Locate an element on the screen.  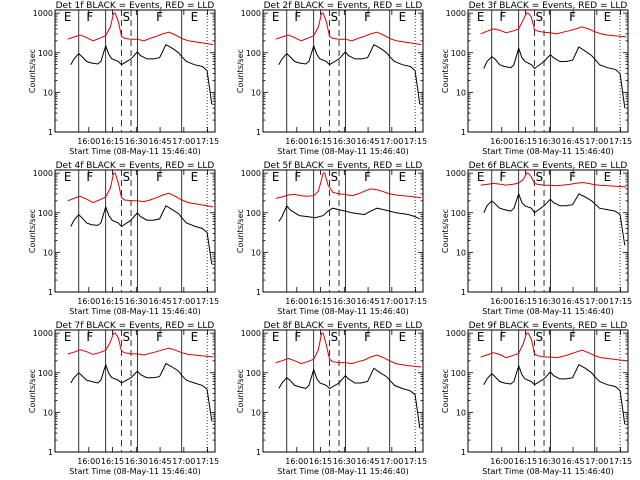
panel-title: Det 7f BLACK = Events, RED = LLD is located at coordinates (135, 326).